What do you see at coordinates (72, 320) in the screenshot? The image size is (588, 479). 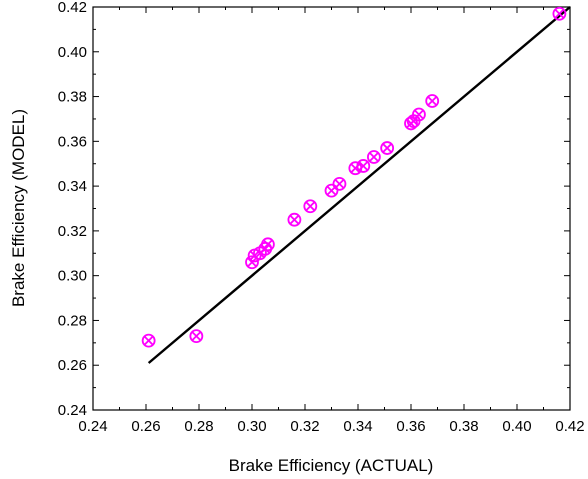 I see `y-tick-label: 0.28` at bounding box center [72, 320].